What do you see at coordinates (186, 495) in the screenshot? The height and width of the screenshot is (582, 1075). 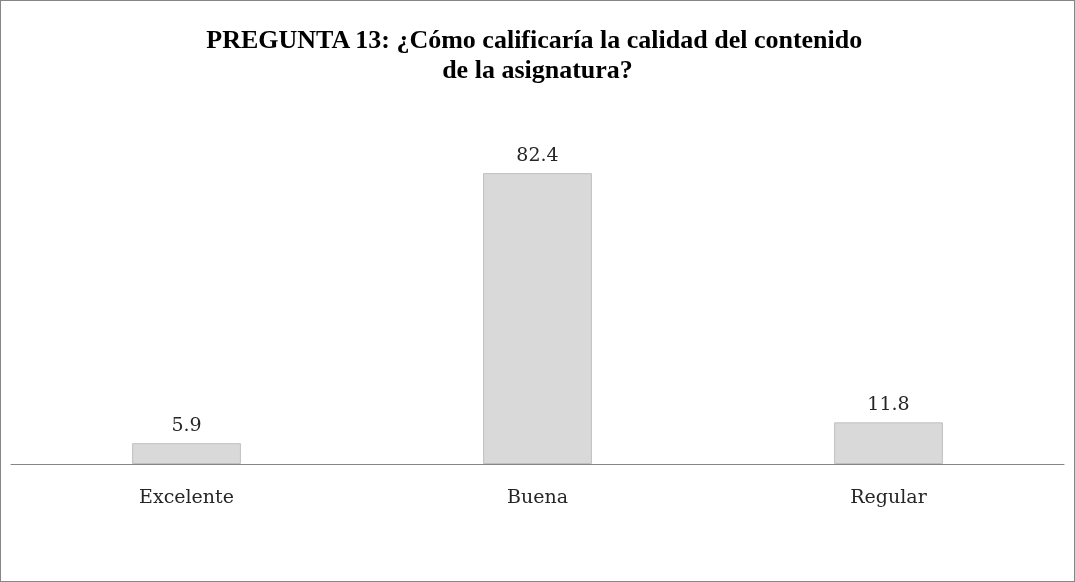 I see `x-tick-label: Excelente` at bounding box center [186, 495].